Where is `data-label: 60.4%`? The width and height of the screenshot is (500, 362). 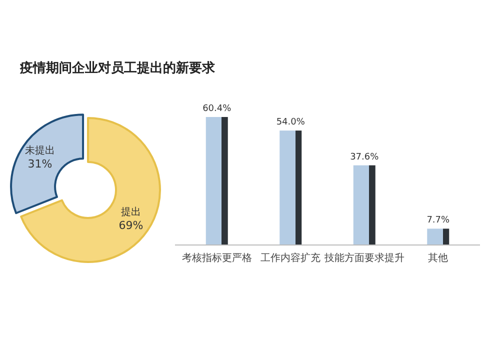 data-label: 60.4% is located at coordinates (217, 109).